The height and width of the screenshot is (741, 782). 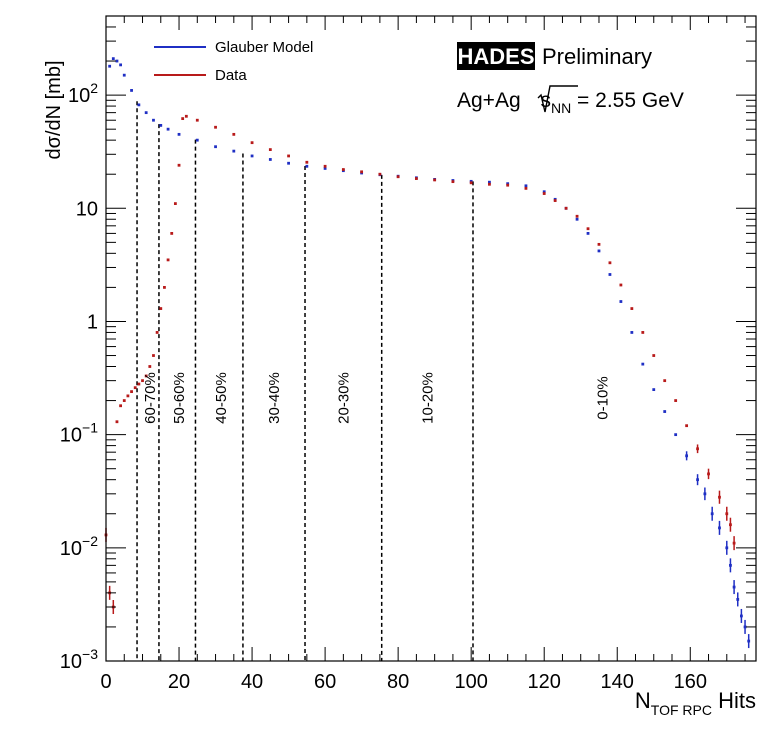 I want to click on hades-logo-box, so click(x=496, y=56).